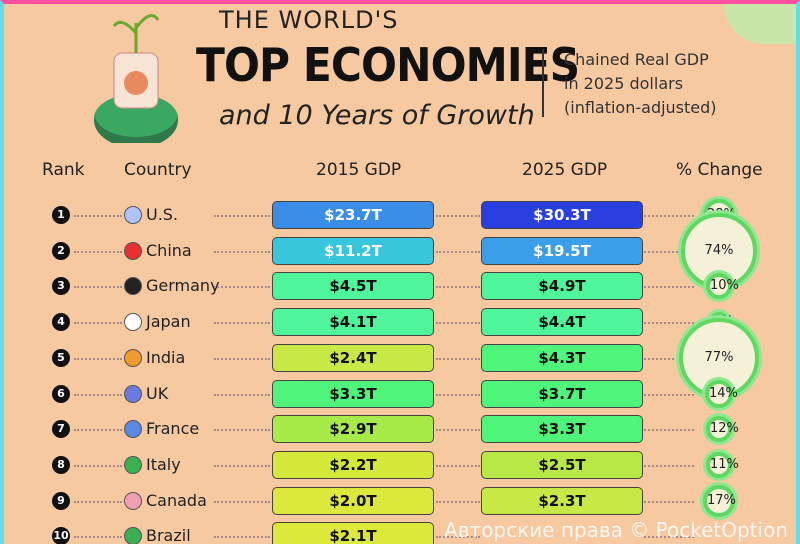  What do you see at coordinates (162, 214) in the screenshot?
I see `country: U.S.` at bounding box center [162, 214].